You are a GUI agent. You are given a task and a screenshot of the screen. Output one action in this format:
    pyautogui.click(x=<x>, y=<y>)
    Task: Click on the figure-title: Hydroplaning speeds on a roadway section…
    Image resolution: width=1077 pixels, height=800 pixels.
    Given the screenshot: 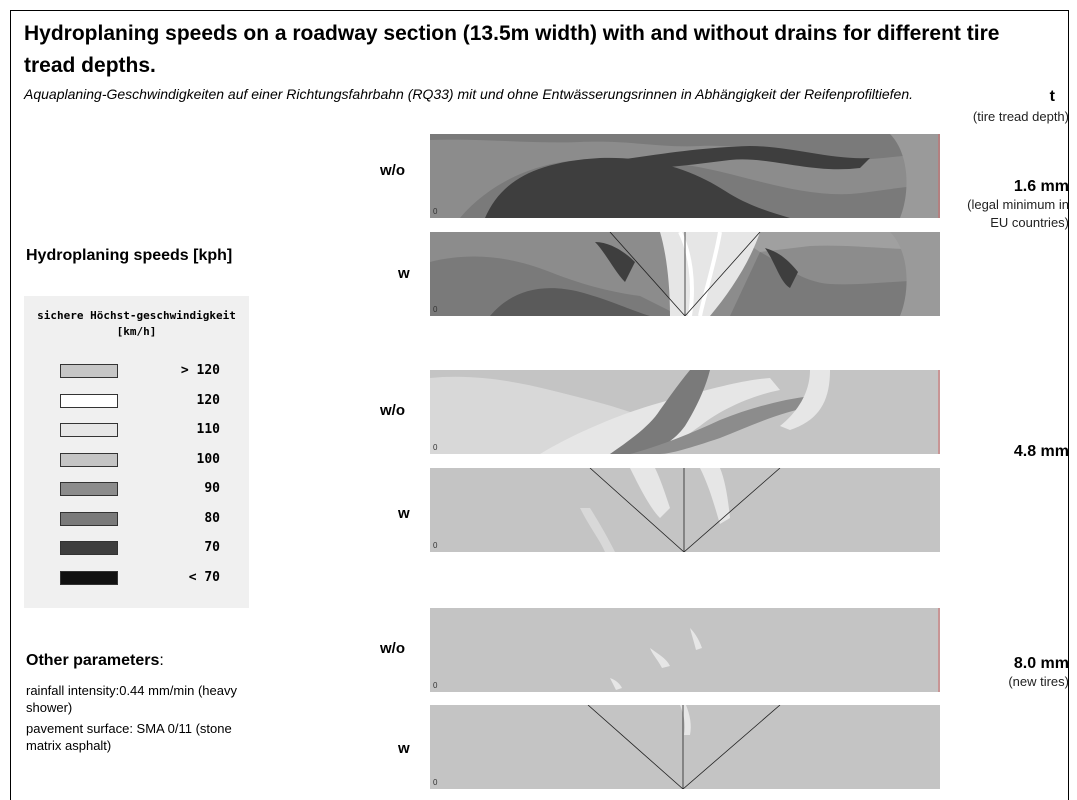 What is the action you would take?
    pyautogui.click(x=512, y=49)
    